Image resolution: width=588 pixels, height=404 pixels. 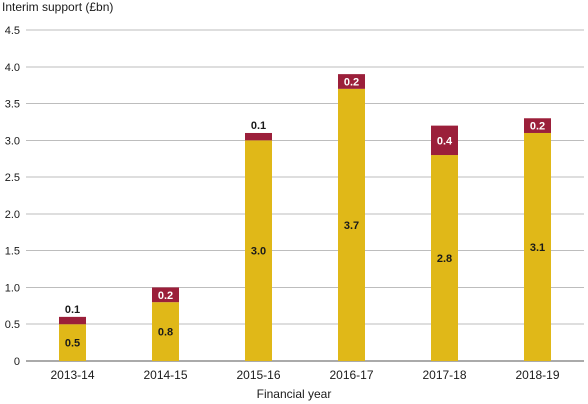 What do you see at coordinates (12, 325) in the screenshot?
I see `y-tick-label: 0.5` at bounding box center [12, 325].